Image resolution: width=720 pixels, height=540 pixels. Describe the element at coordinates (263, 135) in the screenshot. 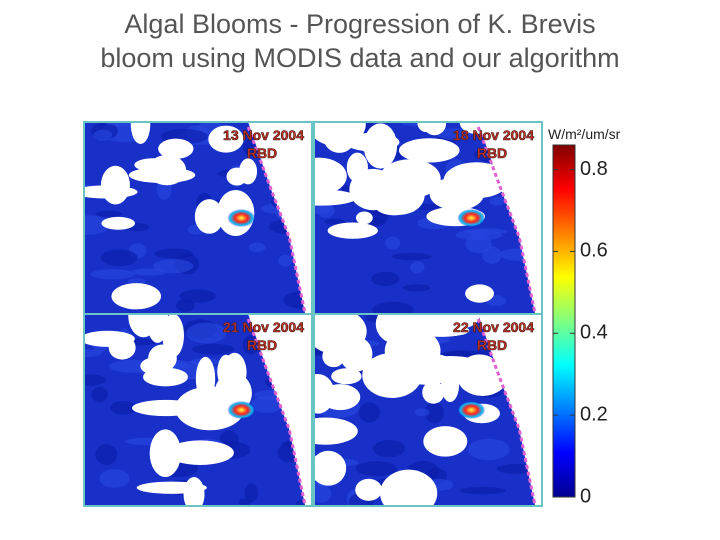

I see `panel-date: 13 Nov 2004` at that location.